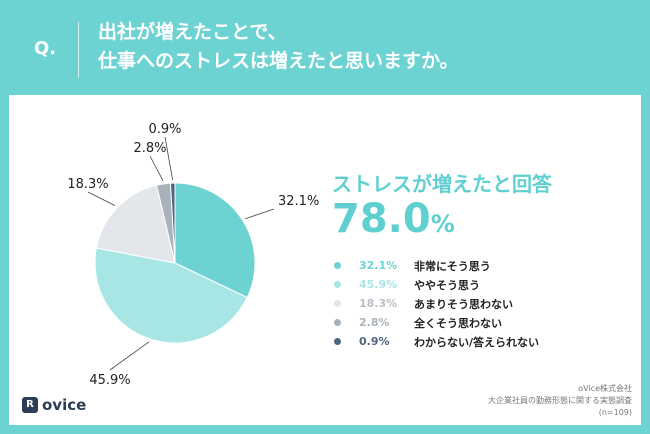  Describe the element at coordinates (477, 342) in the screenshot. I see `legend-label: わからない/答えられない` at that location.